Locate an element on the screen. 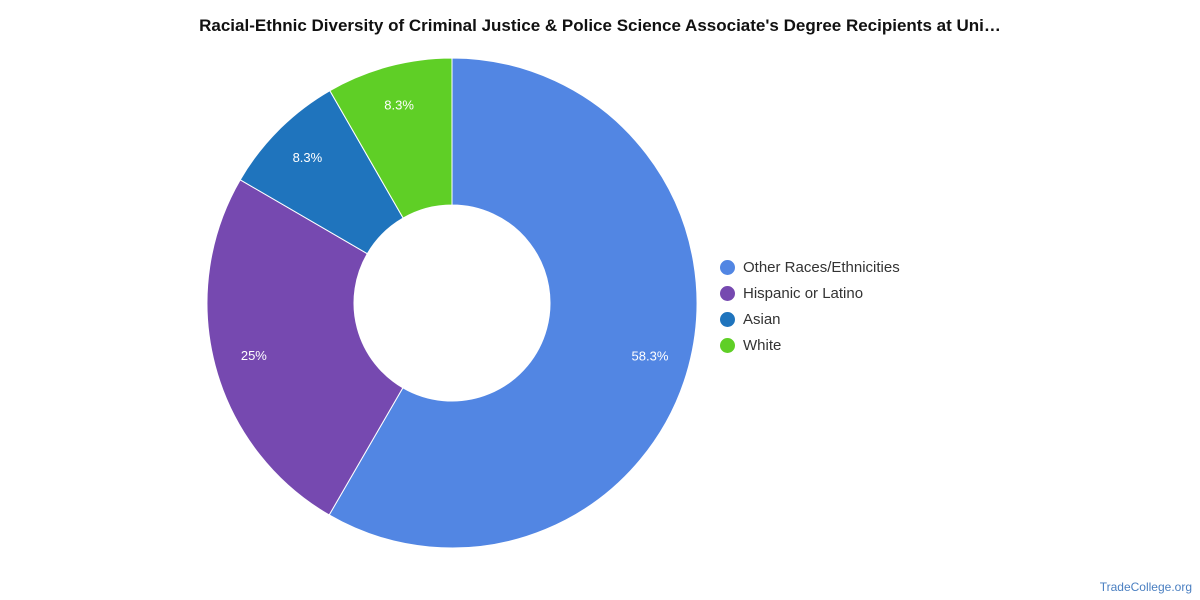 The width and height of the screenshot is (1200, 600). legend-label: Other Races/Ethnicities is located at coordinates (821, 267).